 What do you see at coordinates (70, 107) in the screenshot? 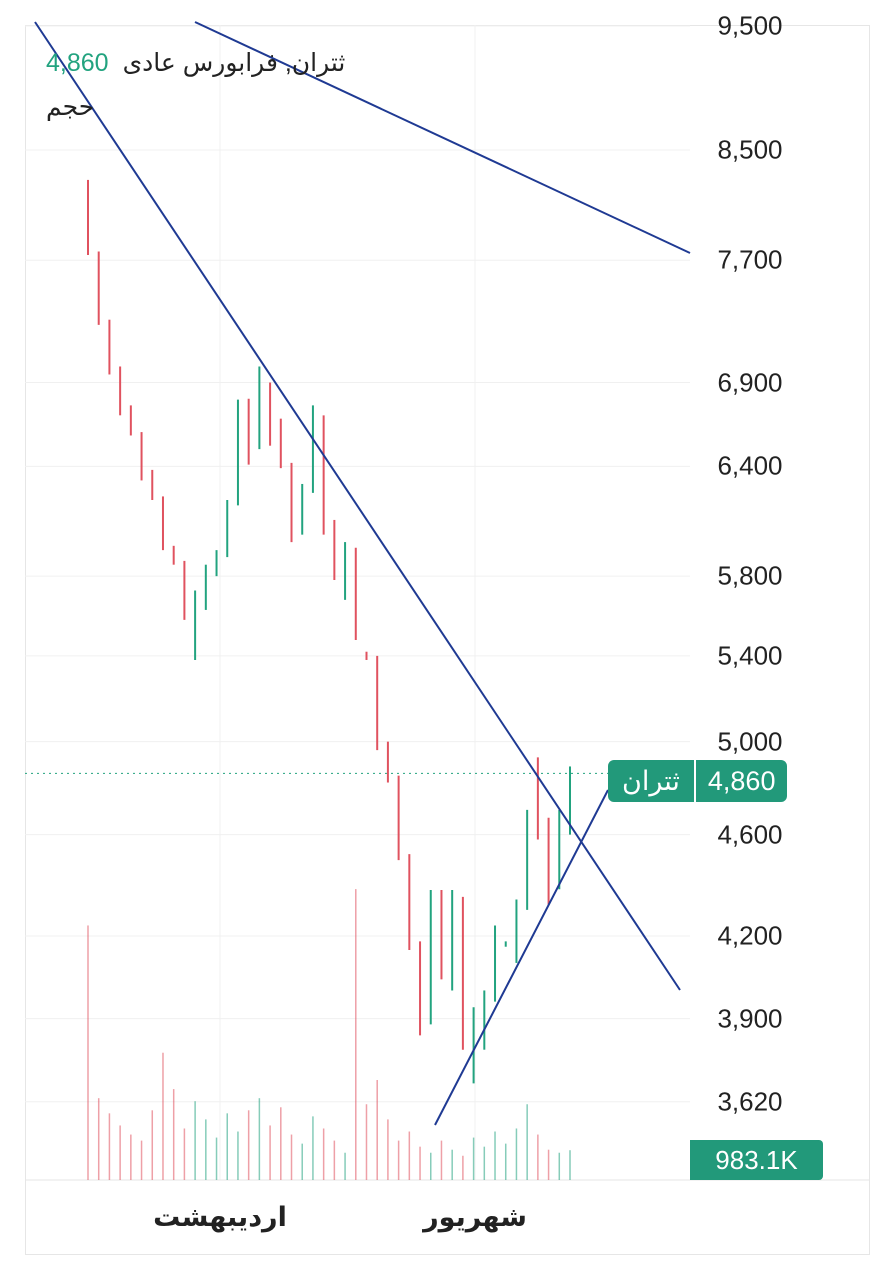
I see `volume-title: حجم` at bounding box center [70, 107].